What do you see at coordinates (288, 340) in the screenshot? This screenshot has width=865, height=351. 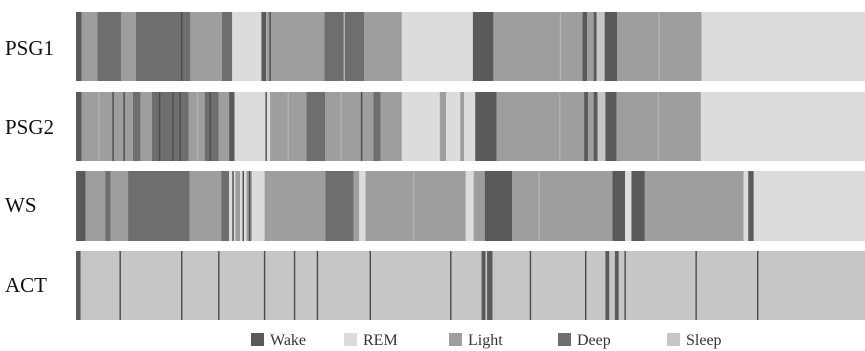 I see `legend-label-wake: Wake` at bounding box center [288, 340].